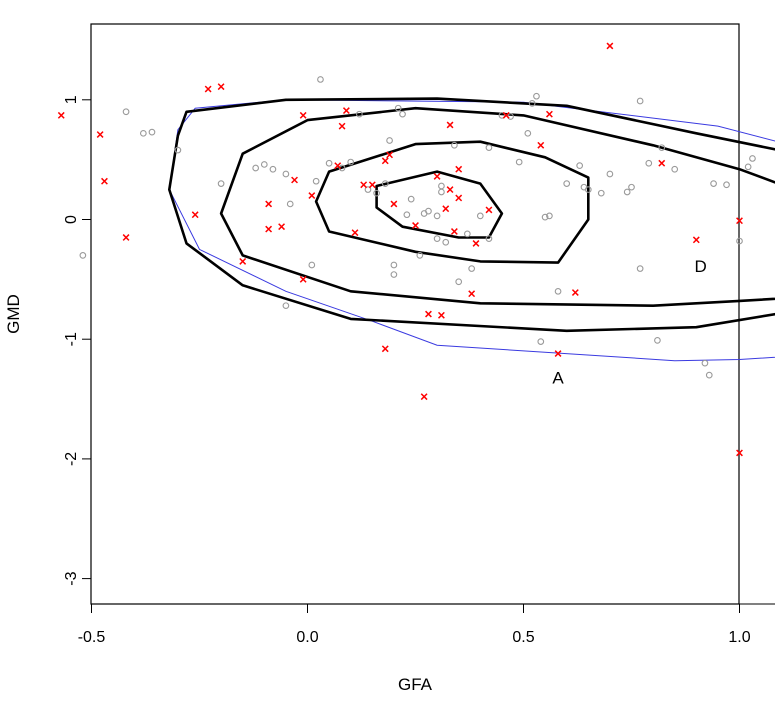 This screenshot has height=710, width=775. What do you see at coordinates (71, 219) in the screenshot?
I see `y-tick-label: 0` at bounding box center [71, 219].